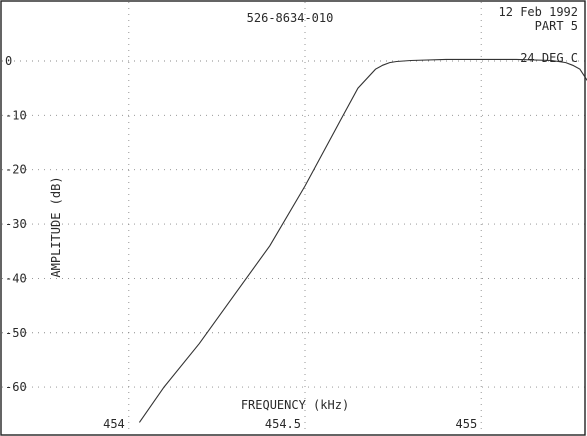 This screenshot has width=587, height=436. What do you see at coordinates (8, 61) in the screenshot?
I see `y-tick-label: 0` at bounding box center [8, 61].